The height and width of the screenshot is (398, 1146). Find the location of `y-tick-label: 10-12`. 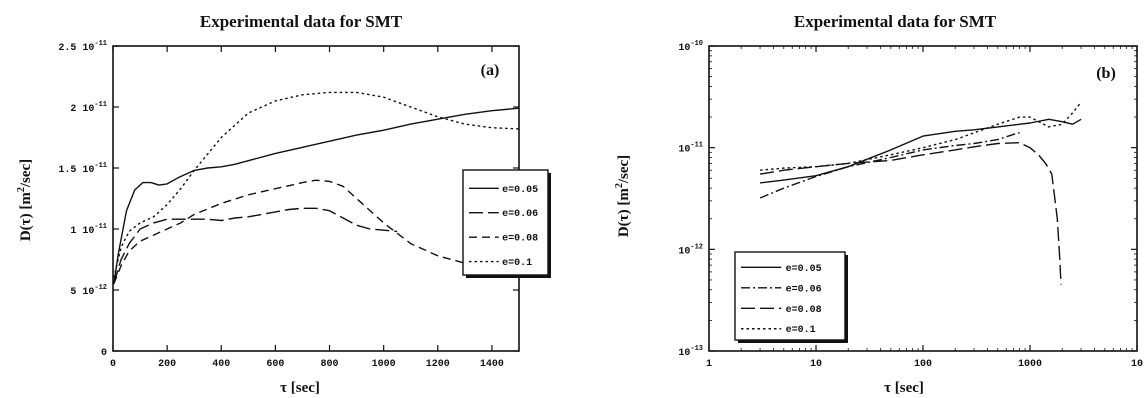

y-tick-label: 10-12 is located at coordinates (690, 250).